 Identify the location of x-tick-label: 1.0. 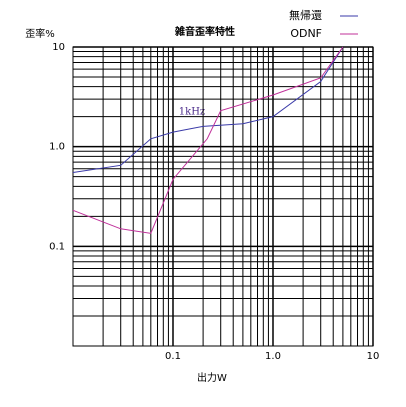
(273, 356).